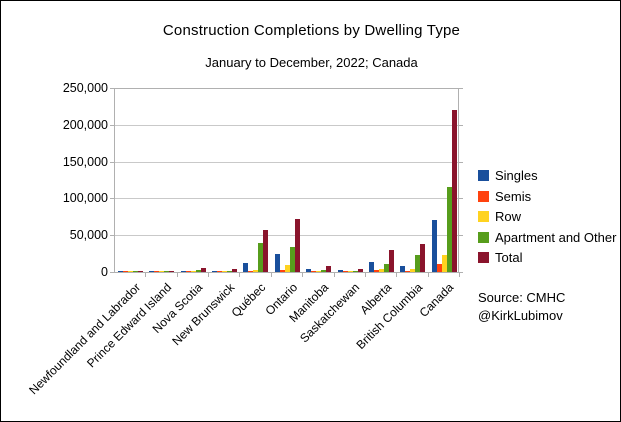 This screenshot has width=621, height=422. I want to click on legend-item: Row, so click(547, 216).